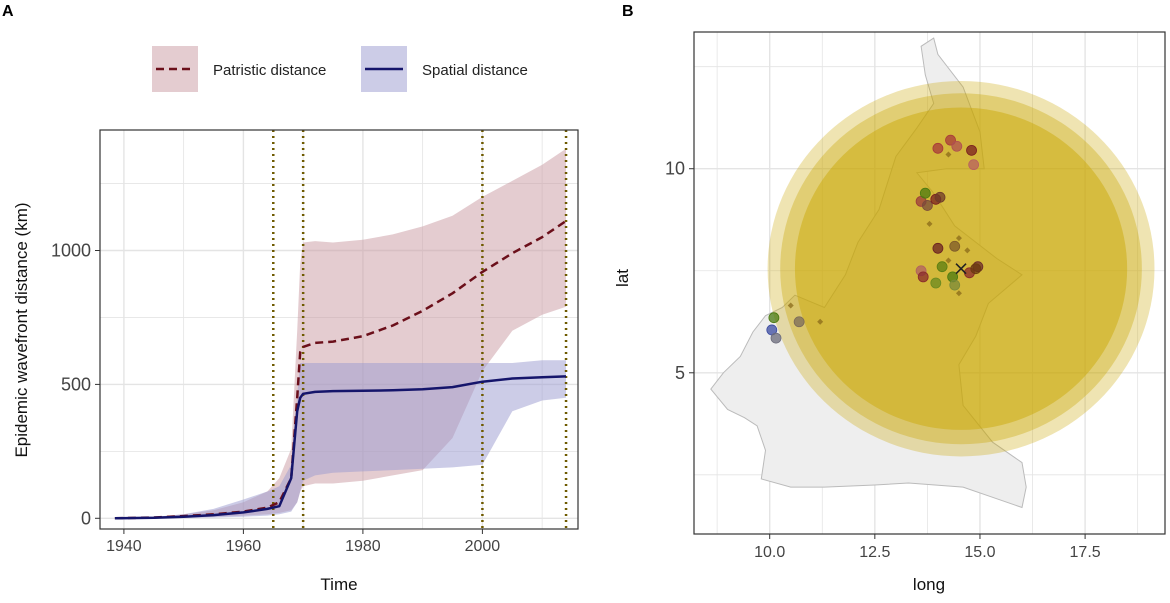 The image size is (1170, 603). What do you see at coordinates (86, 518) in the screenshot?
I see `y-tick-label: 0` at bounding box center [86, 518].